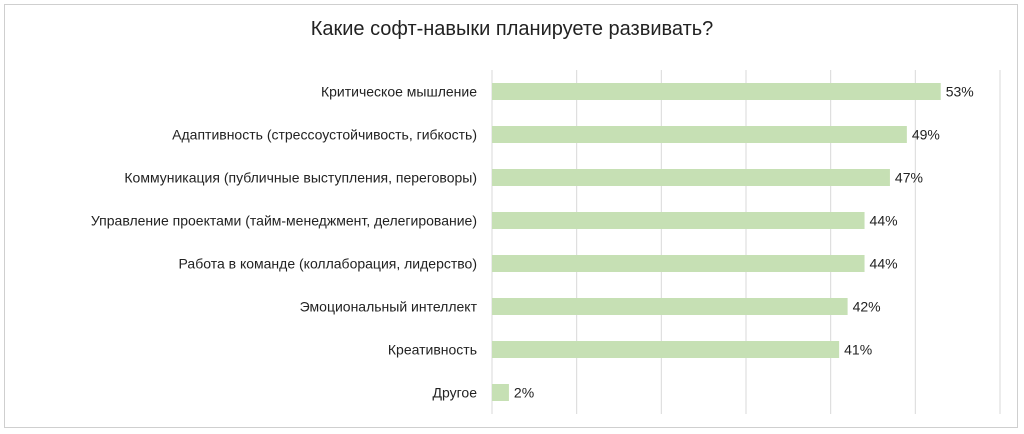 The image size is (1024, 434). What do you see at coordinates (432, 350) in the screenshot?
I see `category-label: Креативность` at bounding box center [432, 350].